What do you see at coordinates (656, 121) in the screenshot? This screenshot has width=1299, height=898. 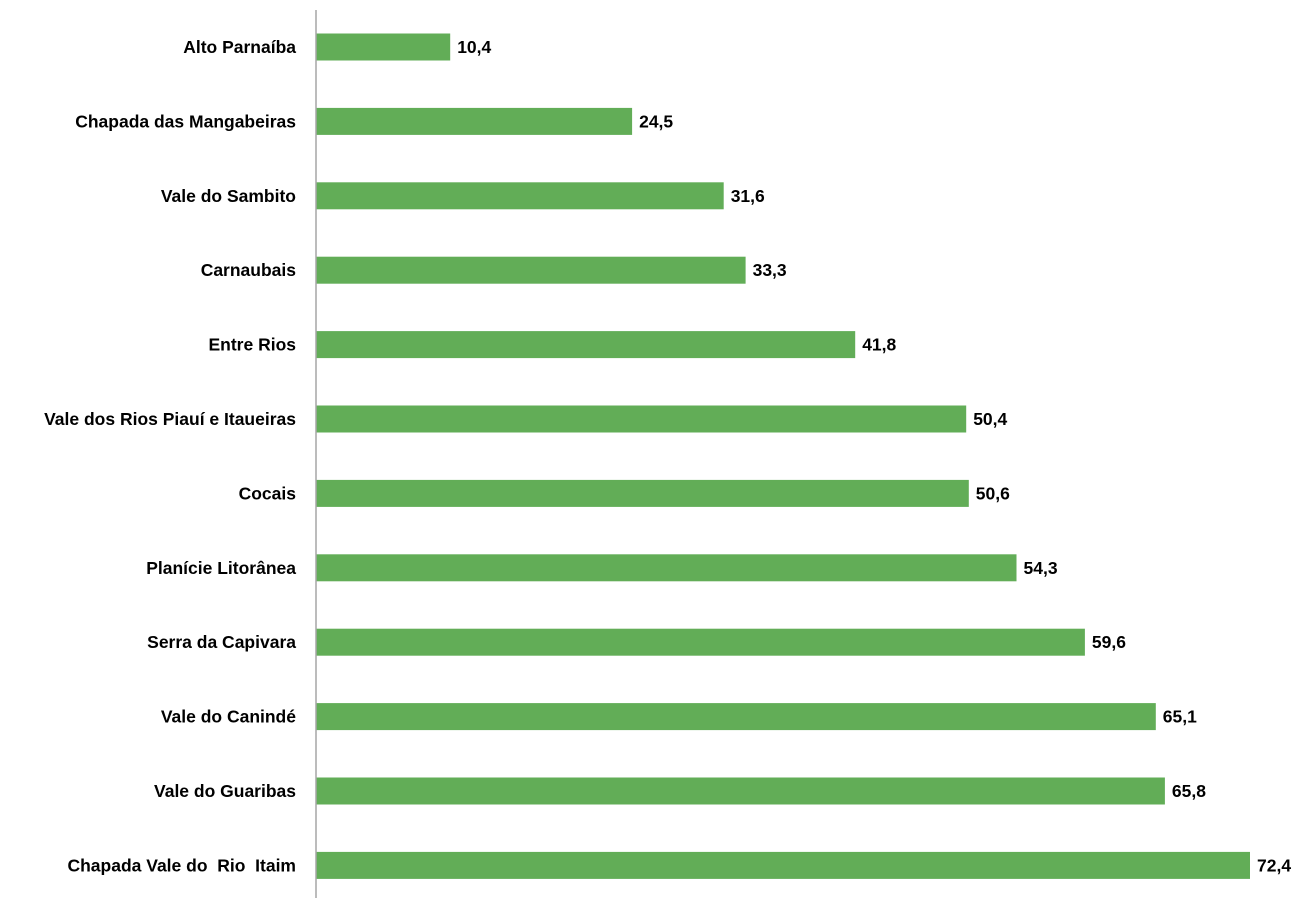 I see `value-label: 24,5` at bounding box center [656, 121].